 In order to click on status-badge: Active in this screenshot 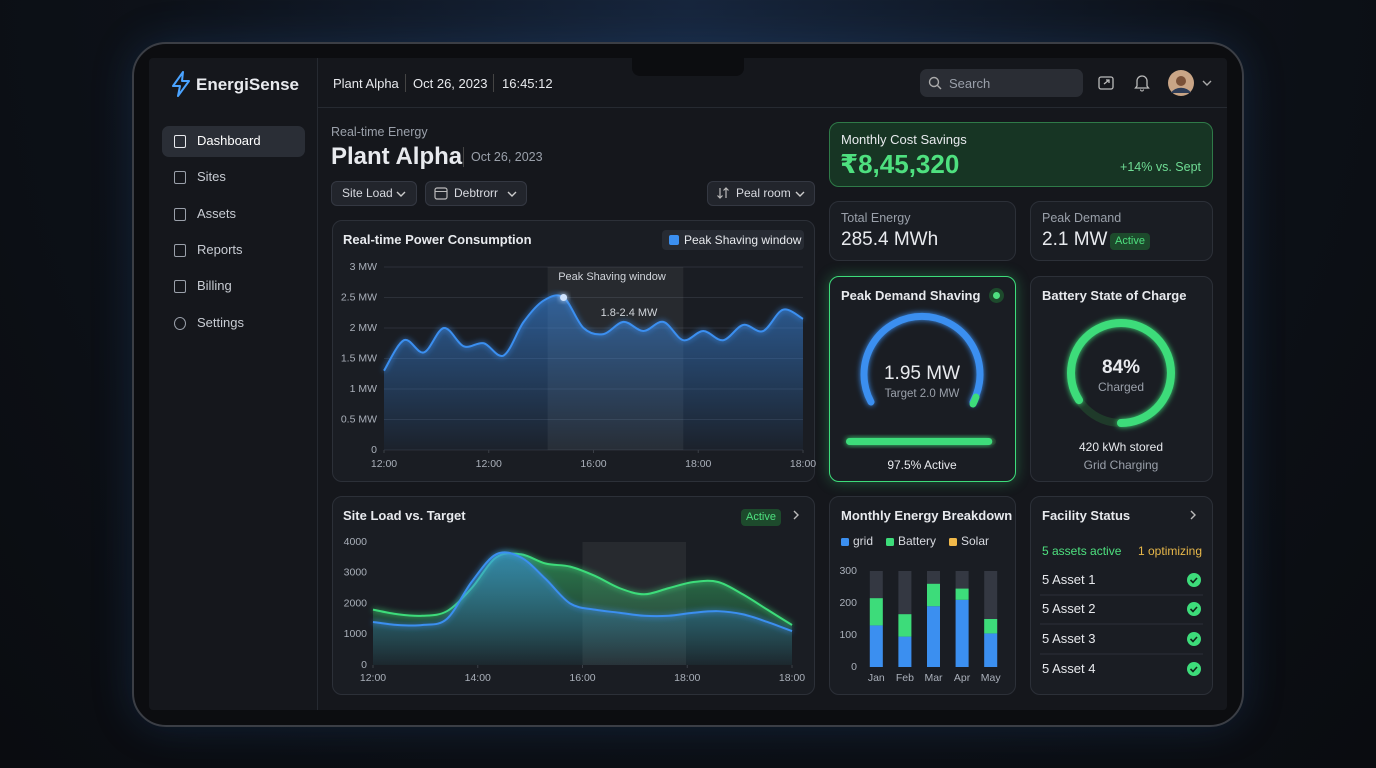, I will do `click(761, 517)`.